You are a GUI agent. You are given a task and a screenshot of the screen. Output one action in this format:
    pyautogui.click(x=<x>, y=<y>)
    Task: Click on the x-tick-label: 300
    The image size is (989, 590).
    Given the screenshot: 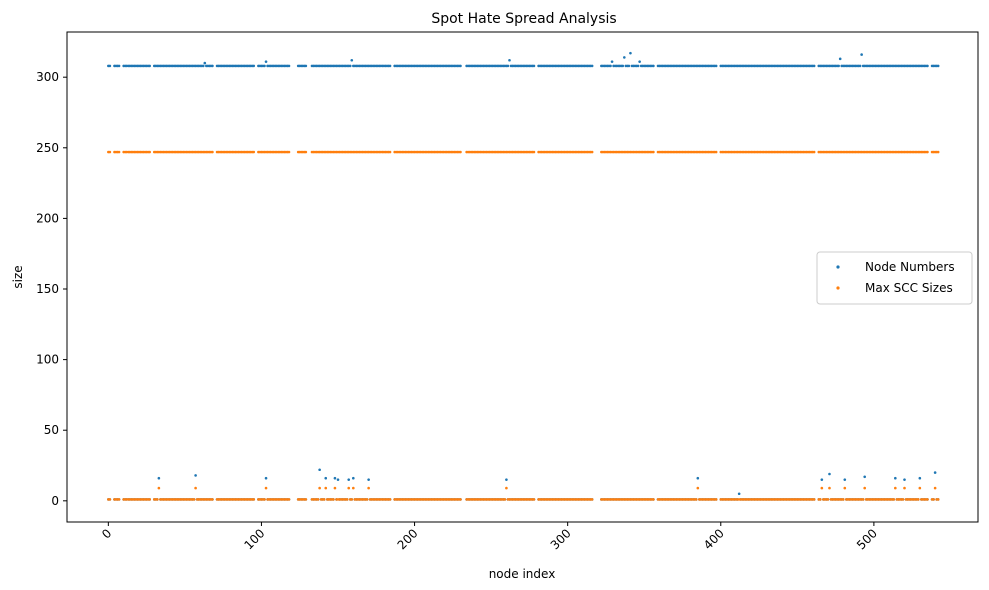 What is the action you would take?
    pyautogui.click(x=561, y=539)
    